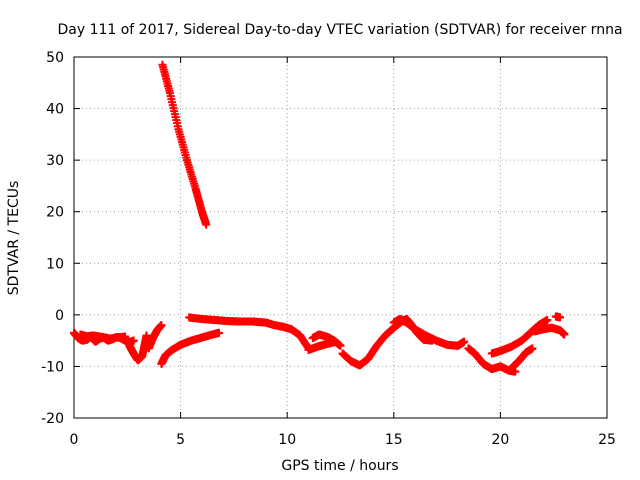  What do you see at coordinates (55, 110) in the screenshot?
I see `y-tick-label: 40` at bounding box center [55, 110].